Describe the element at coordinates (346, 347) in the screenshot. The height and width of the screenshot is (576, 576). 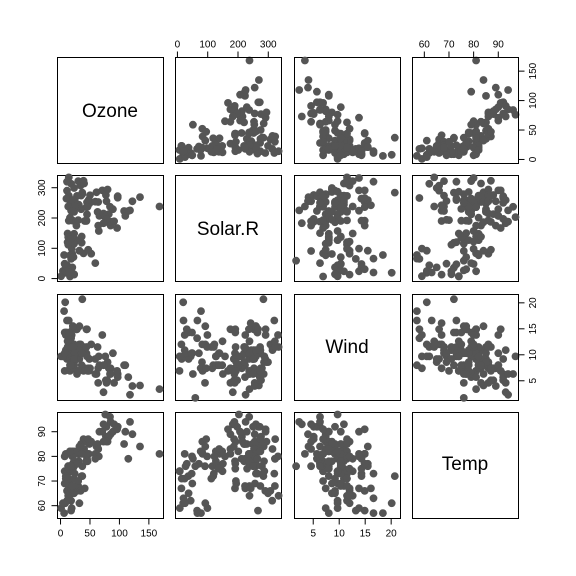
I see `diag-label-wind: Wind` at that location.